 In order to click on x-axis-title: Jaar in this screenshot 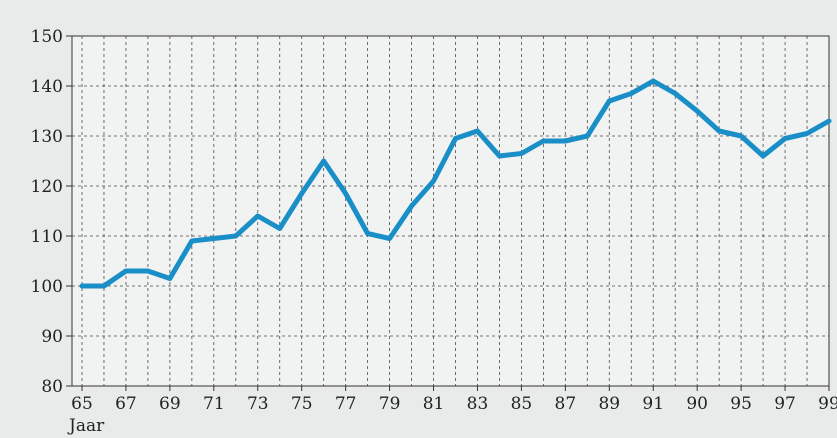, I will do `click(86, 426)`.